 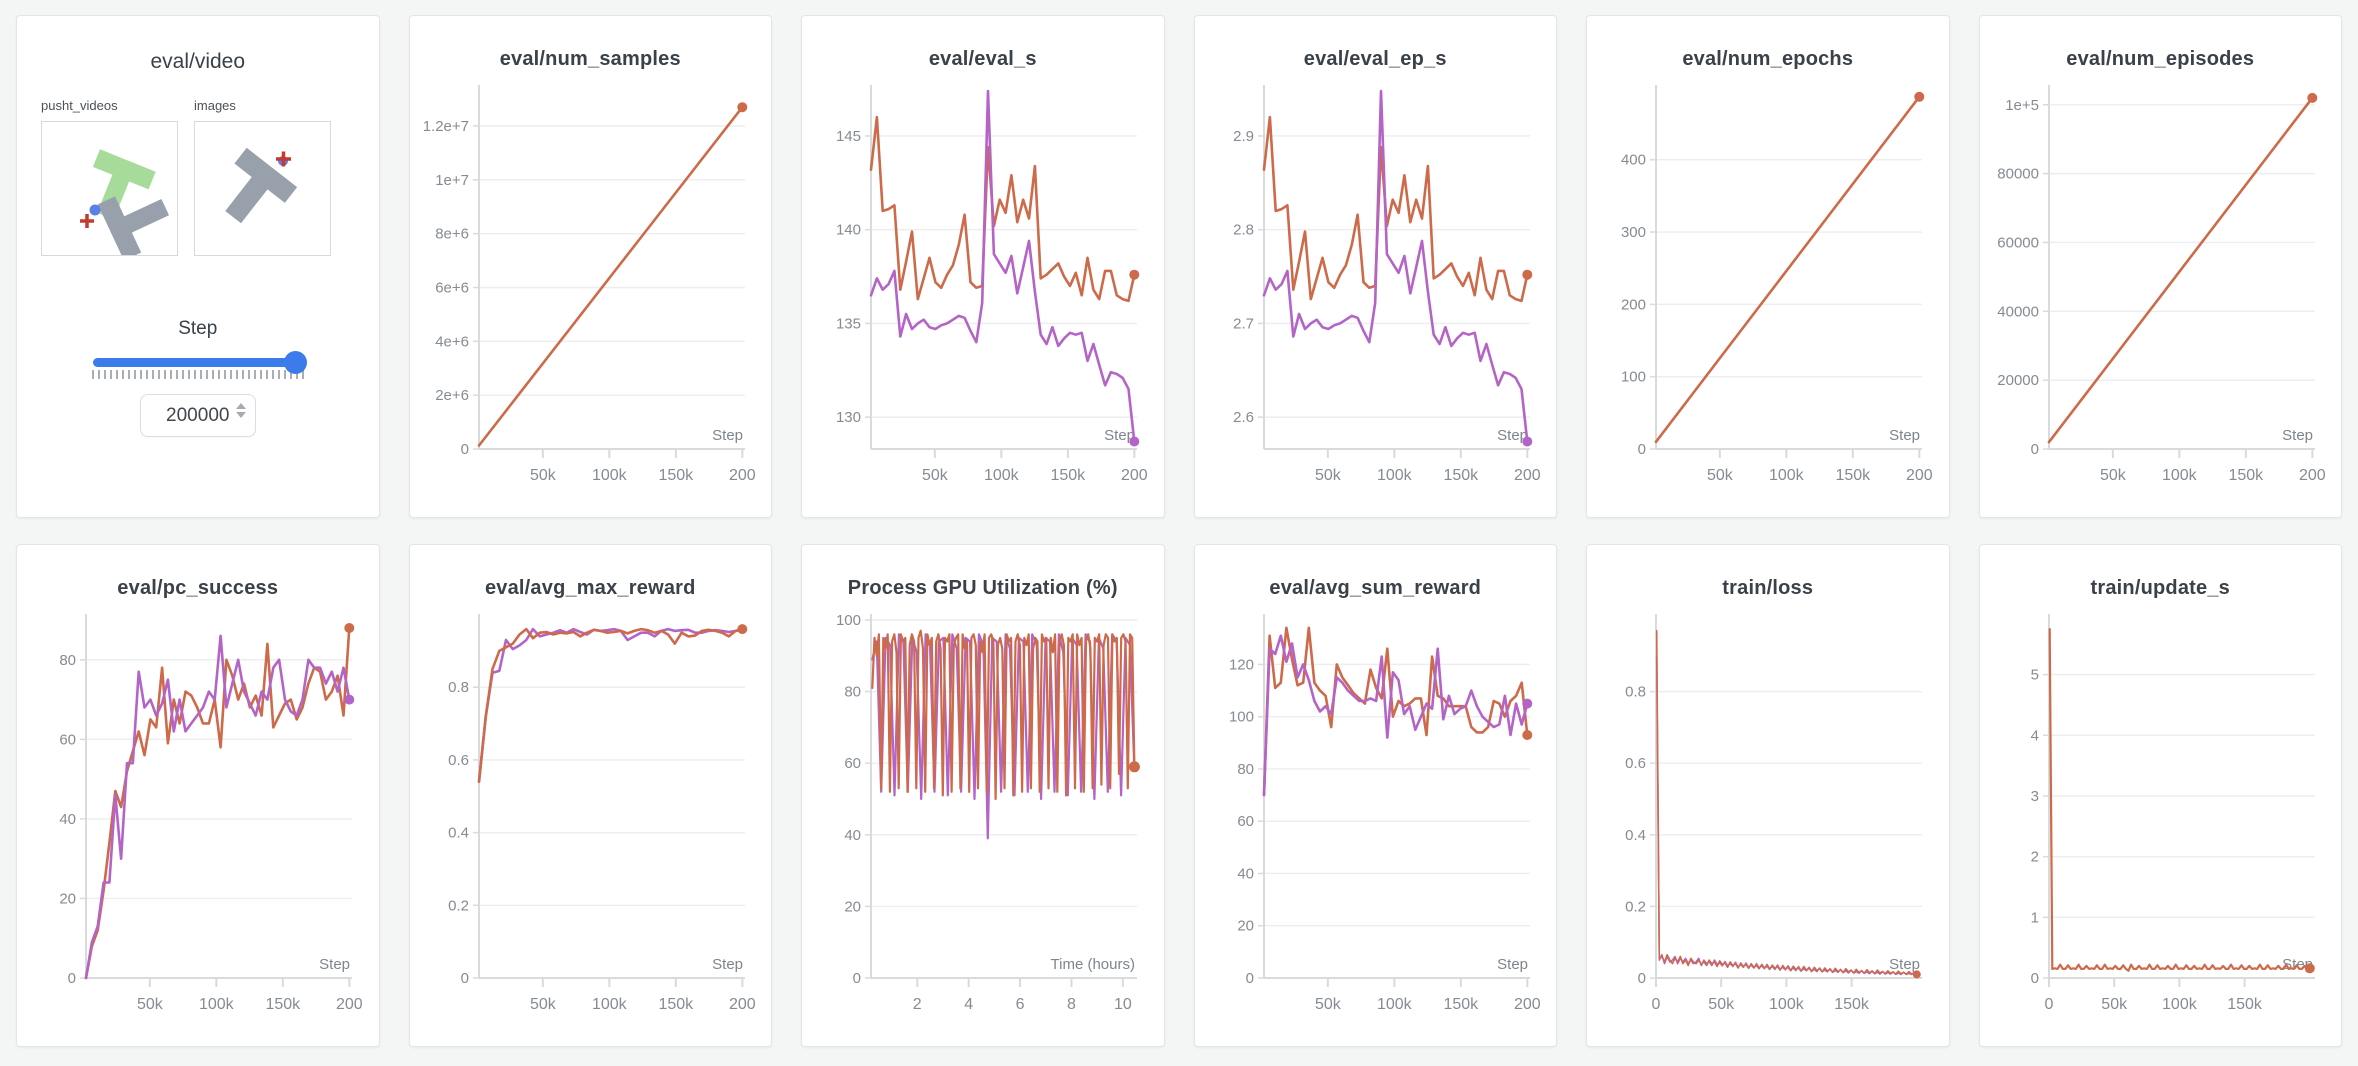 I want to click on step-slider-track, so click(x=197, y=362).